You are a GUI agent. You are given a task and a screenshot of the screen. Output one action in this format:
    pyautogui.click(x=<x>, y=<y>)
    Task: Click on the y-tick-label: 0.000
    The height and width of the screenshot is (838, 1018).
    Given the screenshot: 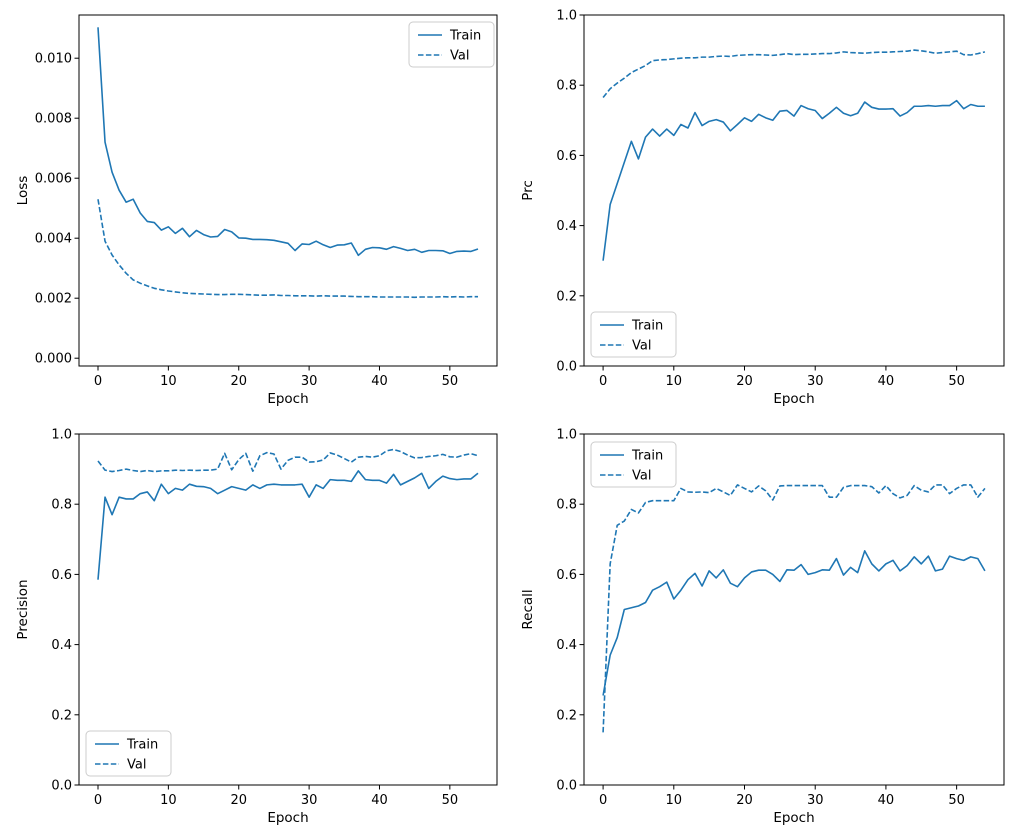 What is the action you would take?
    pyautogui.click(x=53, y=359)
    